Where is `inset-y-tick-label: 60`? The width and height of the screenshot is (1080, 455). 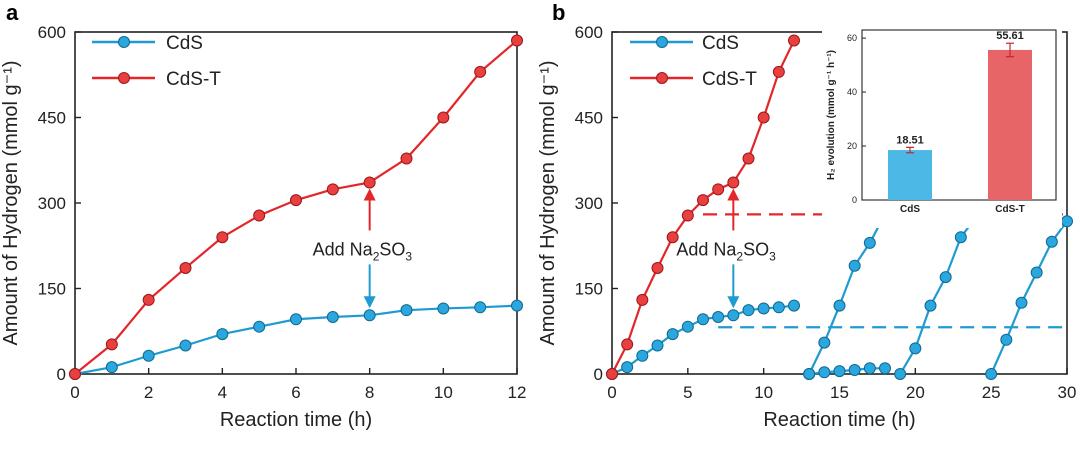
inset-y-tick-label: 60 is located at coordinates (852, 38).